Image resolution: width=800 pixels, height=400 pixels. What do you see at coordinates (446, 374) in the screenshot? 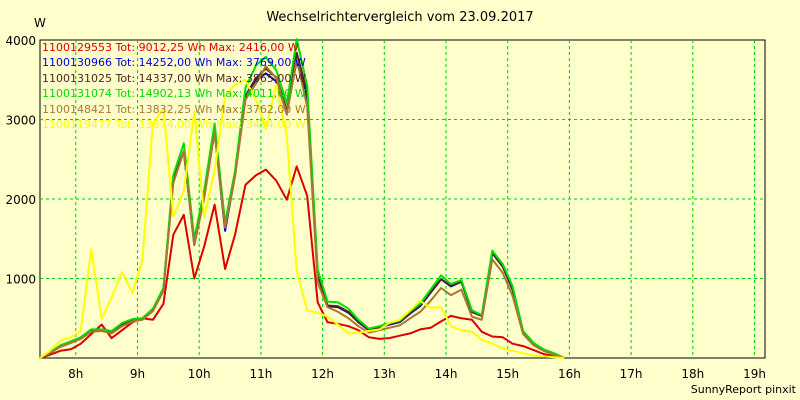
I see `x-tick-label: 14h` at bounding box center [446, 374].